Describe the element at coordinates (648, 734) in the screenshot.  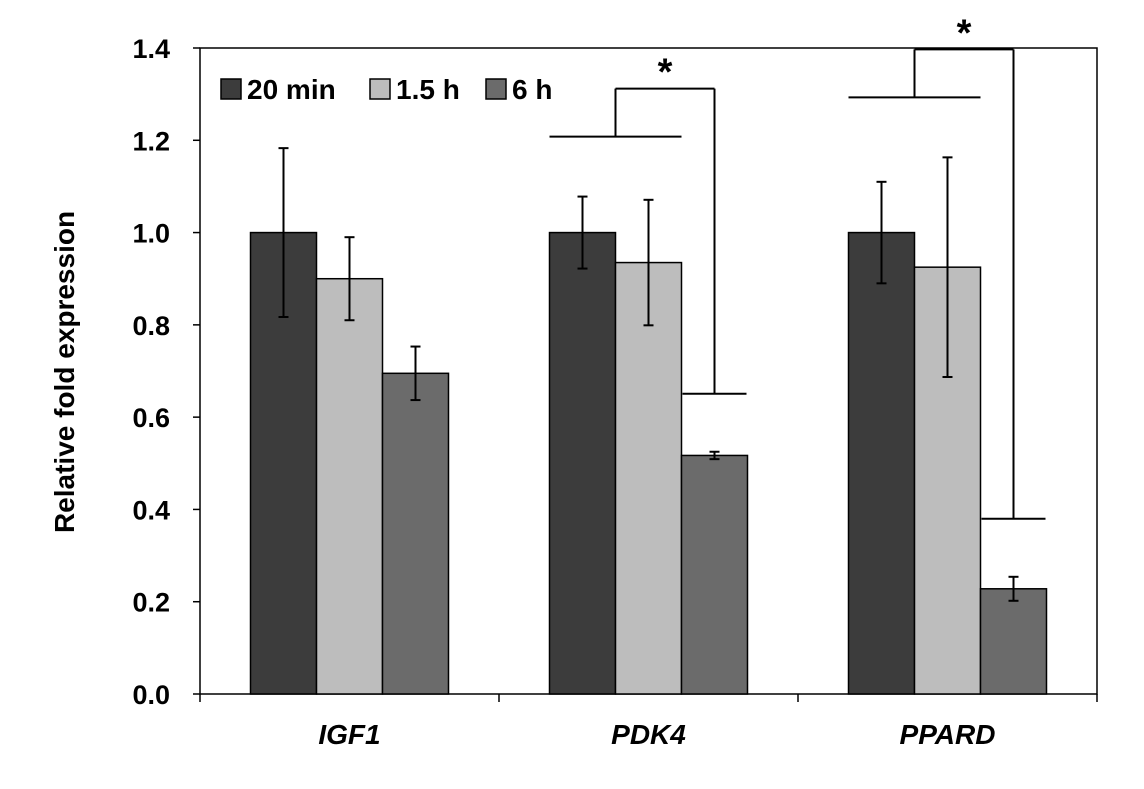
I see `x-tick-label: PDK4` at that location.